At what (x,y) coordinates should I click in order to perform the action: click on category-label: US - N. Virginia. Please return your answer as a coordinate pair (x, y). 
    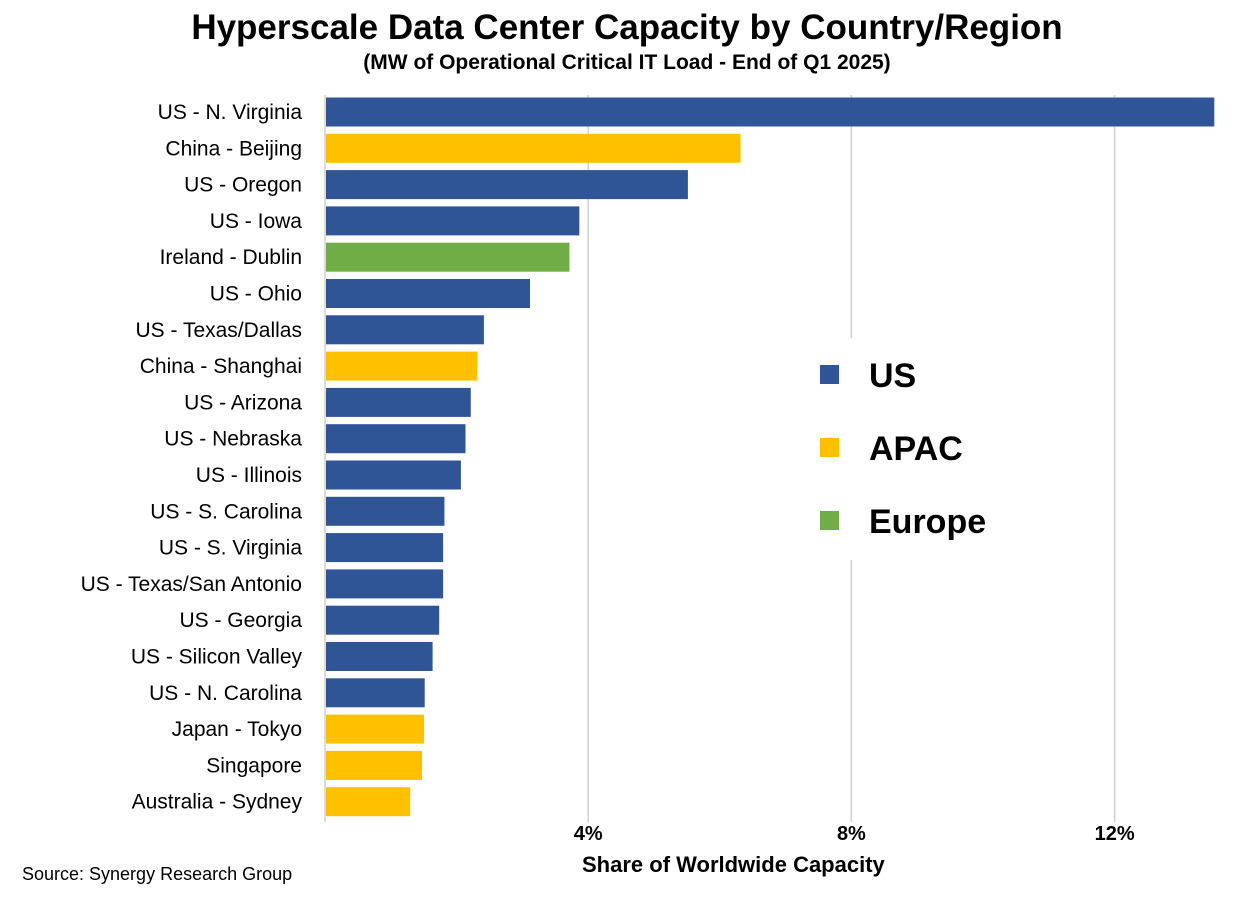
    Looking at the image, I should click on (230, 112).